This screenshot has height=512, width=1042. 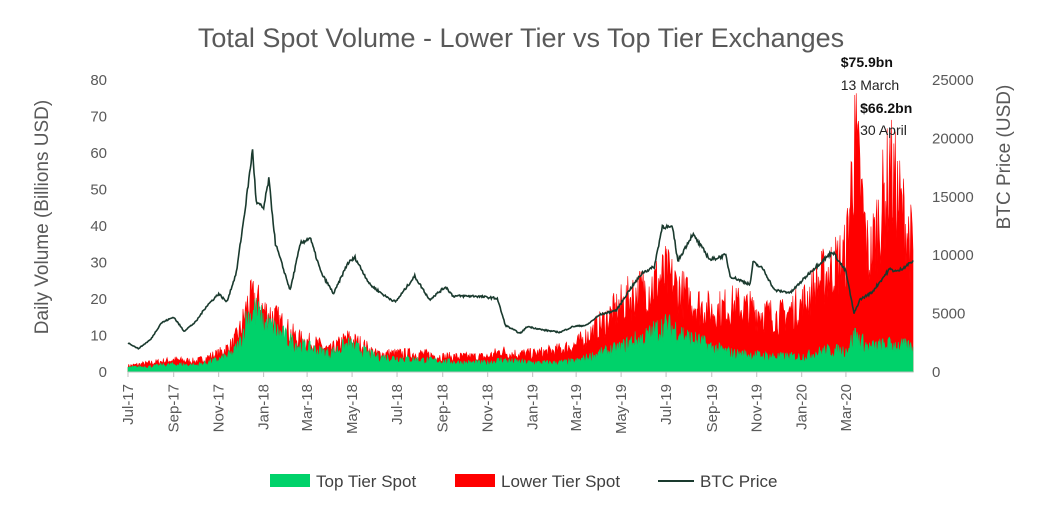 I want to click on x-tick-label: Jan-18, so click(x=264, y=407).